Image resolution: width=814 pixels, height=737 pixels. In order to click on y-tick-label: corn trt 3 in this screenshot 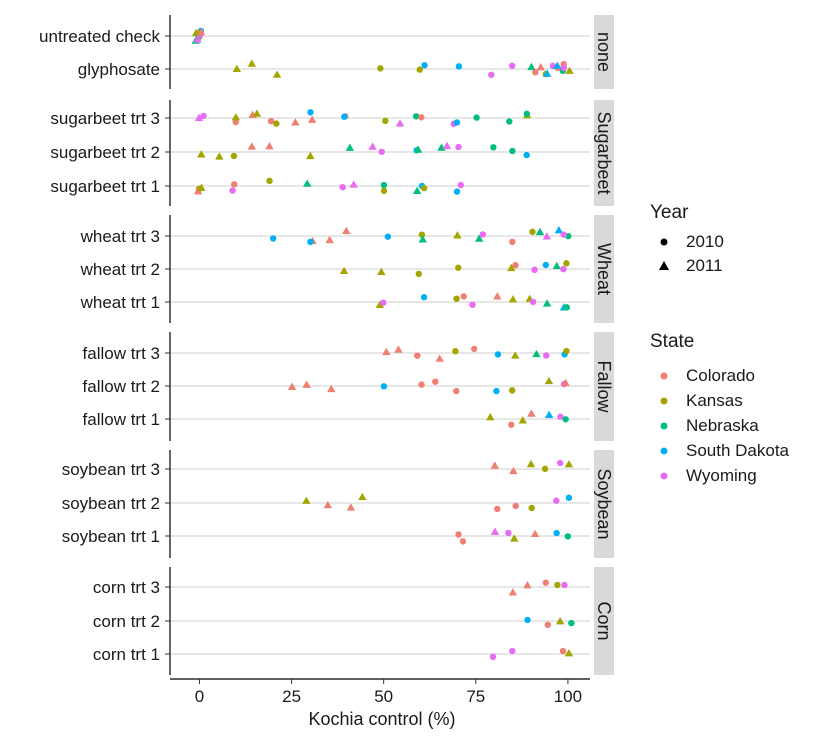, I will do `click(126, 587)`.